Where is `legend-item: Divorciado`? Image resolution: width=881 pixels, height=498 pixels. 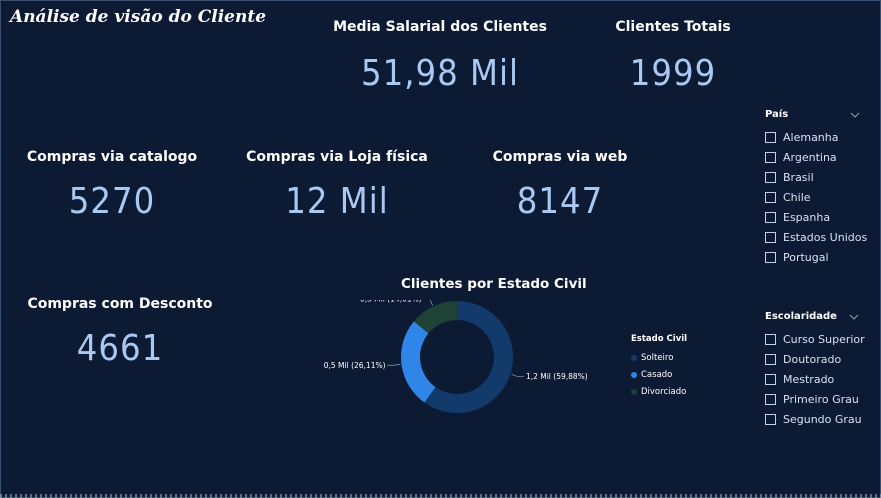 legend-item: Divorciado is located at coordinates (659, 391).